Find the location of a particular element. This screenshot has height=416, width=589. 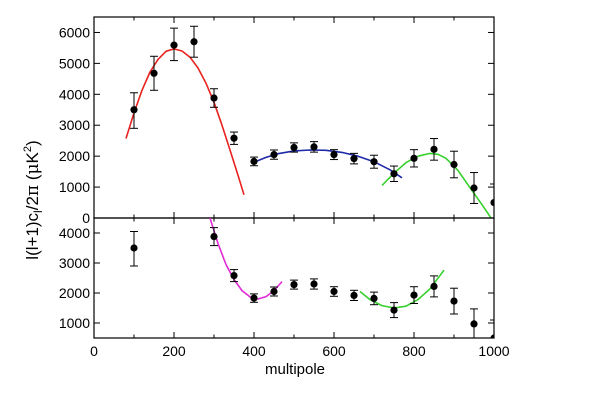

x-tick-label: 200 is located at coordinates (174, 351).